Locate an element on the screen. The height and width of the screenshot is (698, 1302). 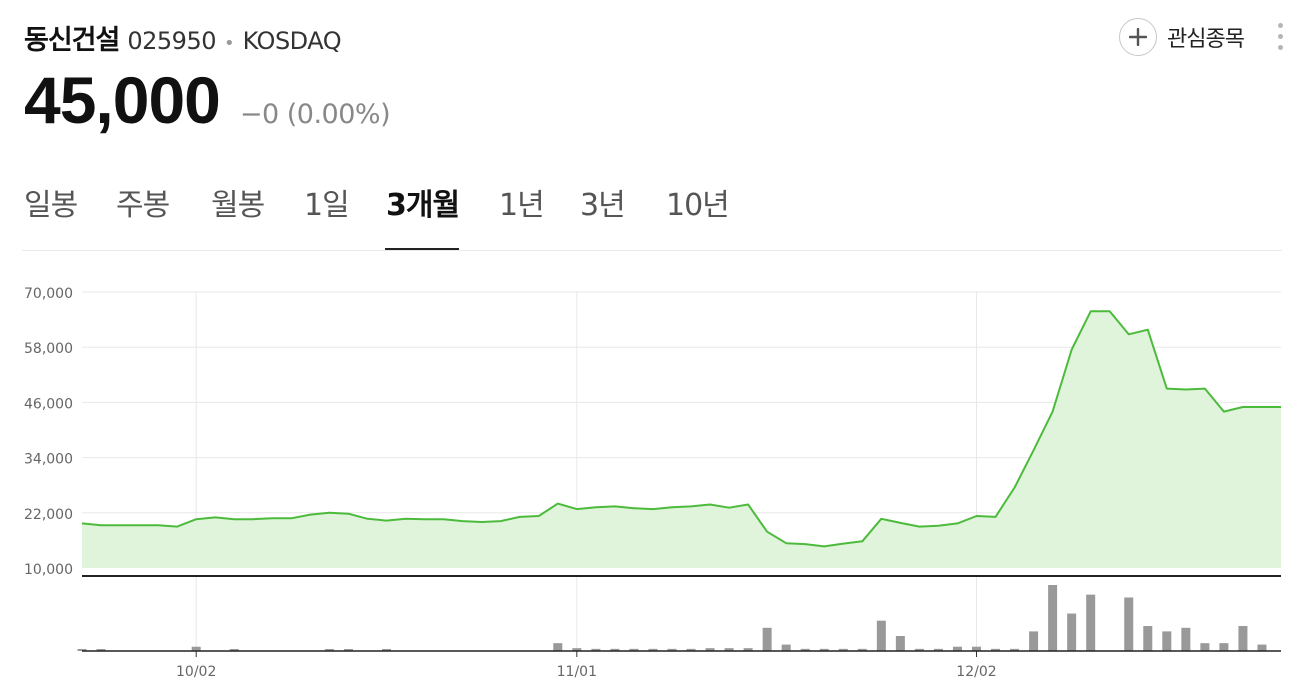
y-tick-label: 10,000 is located at coordinates (48, 570).